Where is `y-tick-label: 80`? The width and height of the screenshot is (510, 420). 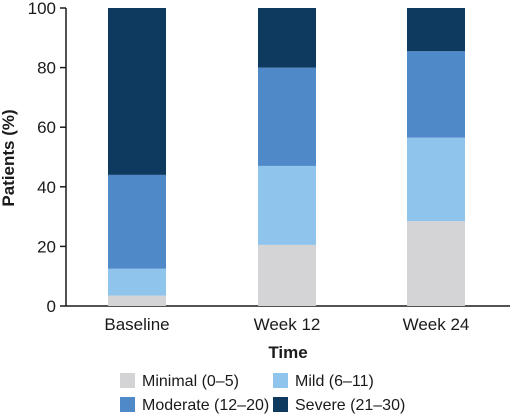 y-tick-label: 80 is located at coordinates (46, 68).